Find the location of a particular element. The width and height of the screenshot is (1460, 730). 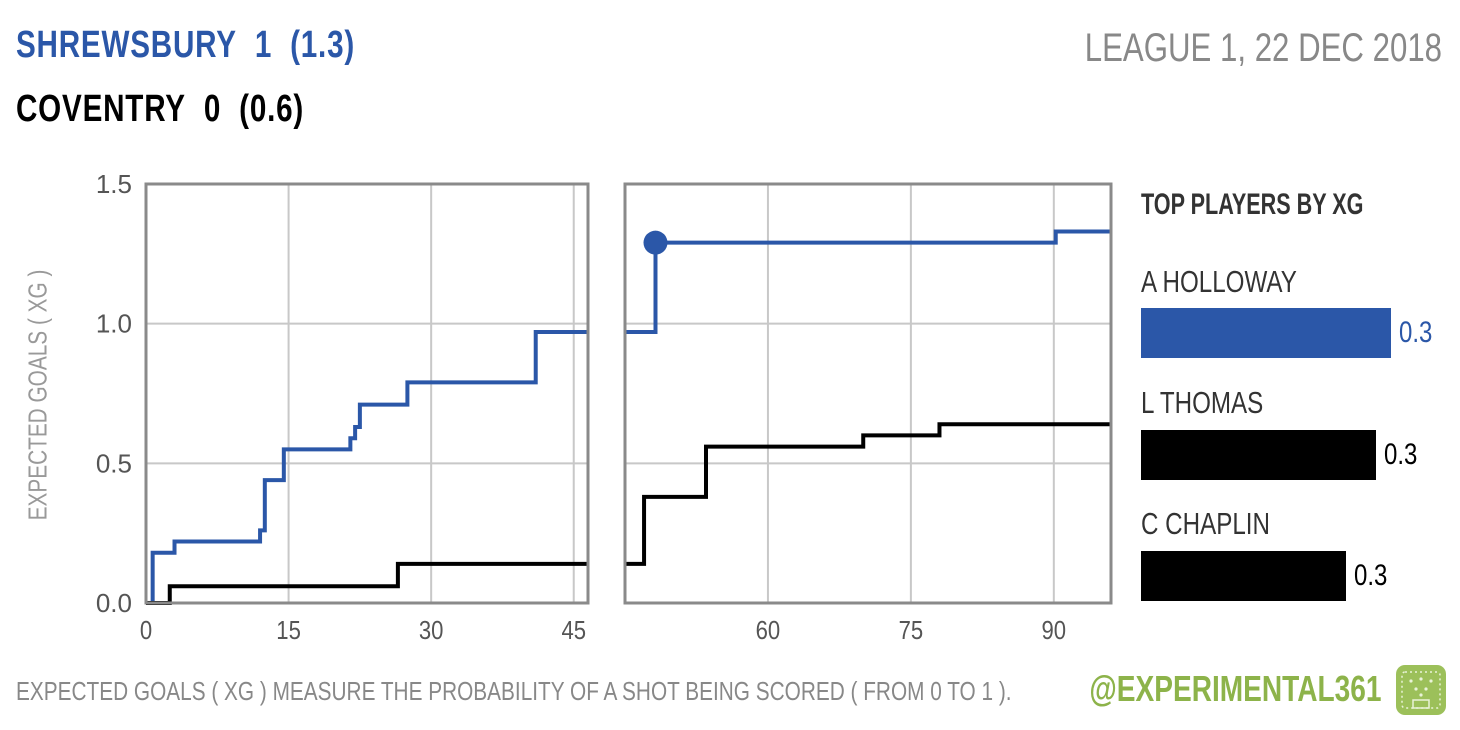

player-name-1: A HOLLOWAY is located at coordinates (1219, 281).